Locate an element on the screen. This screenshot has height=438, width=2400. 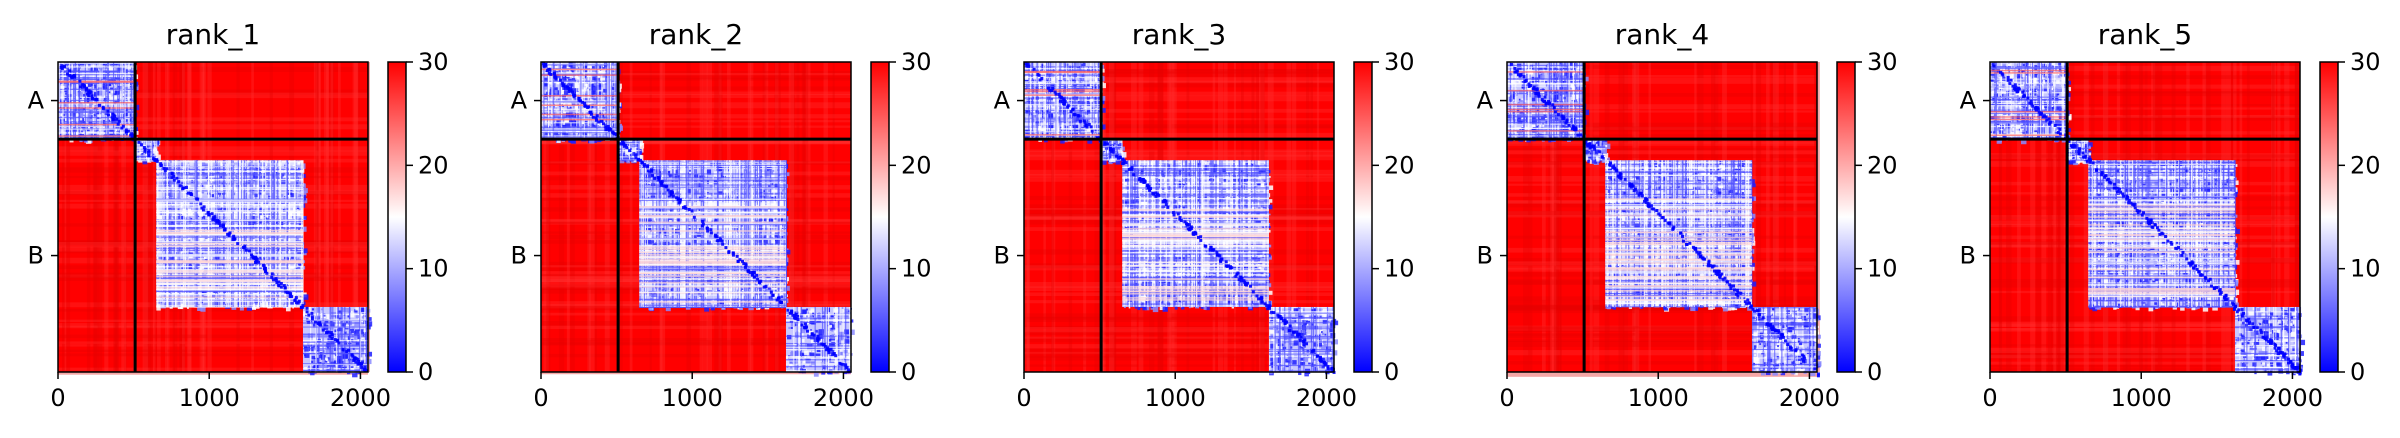
chart-title: rank_4 is located at coordinates (1662, 34).